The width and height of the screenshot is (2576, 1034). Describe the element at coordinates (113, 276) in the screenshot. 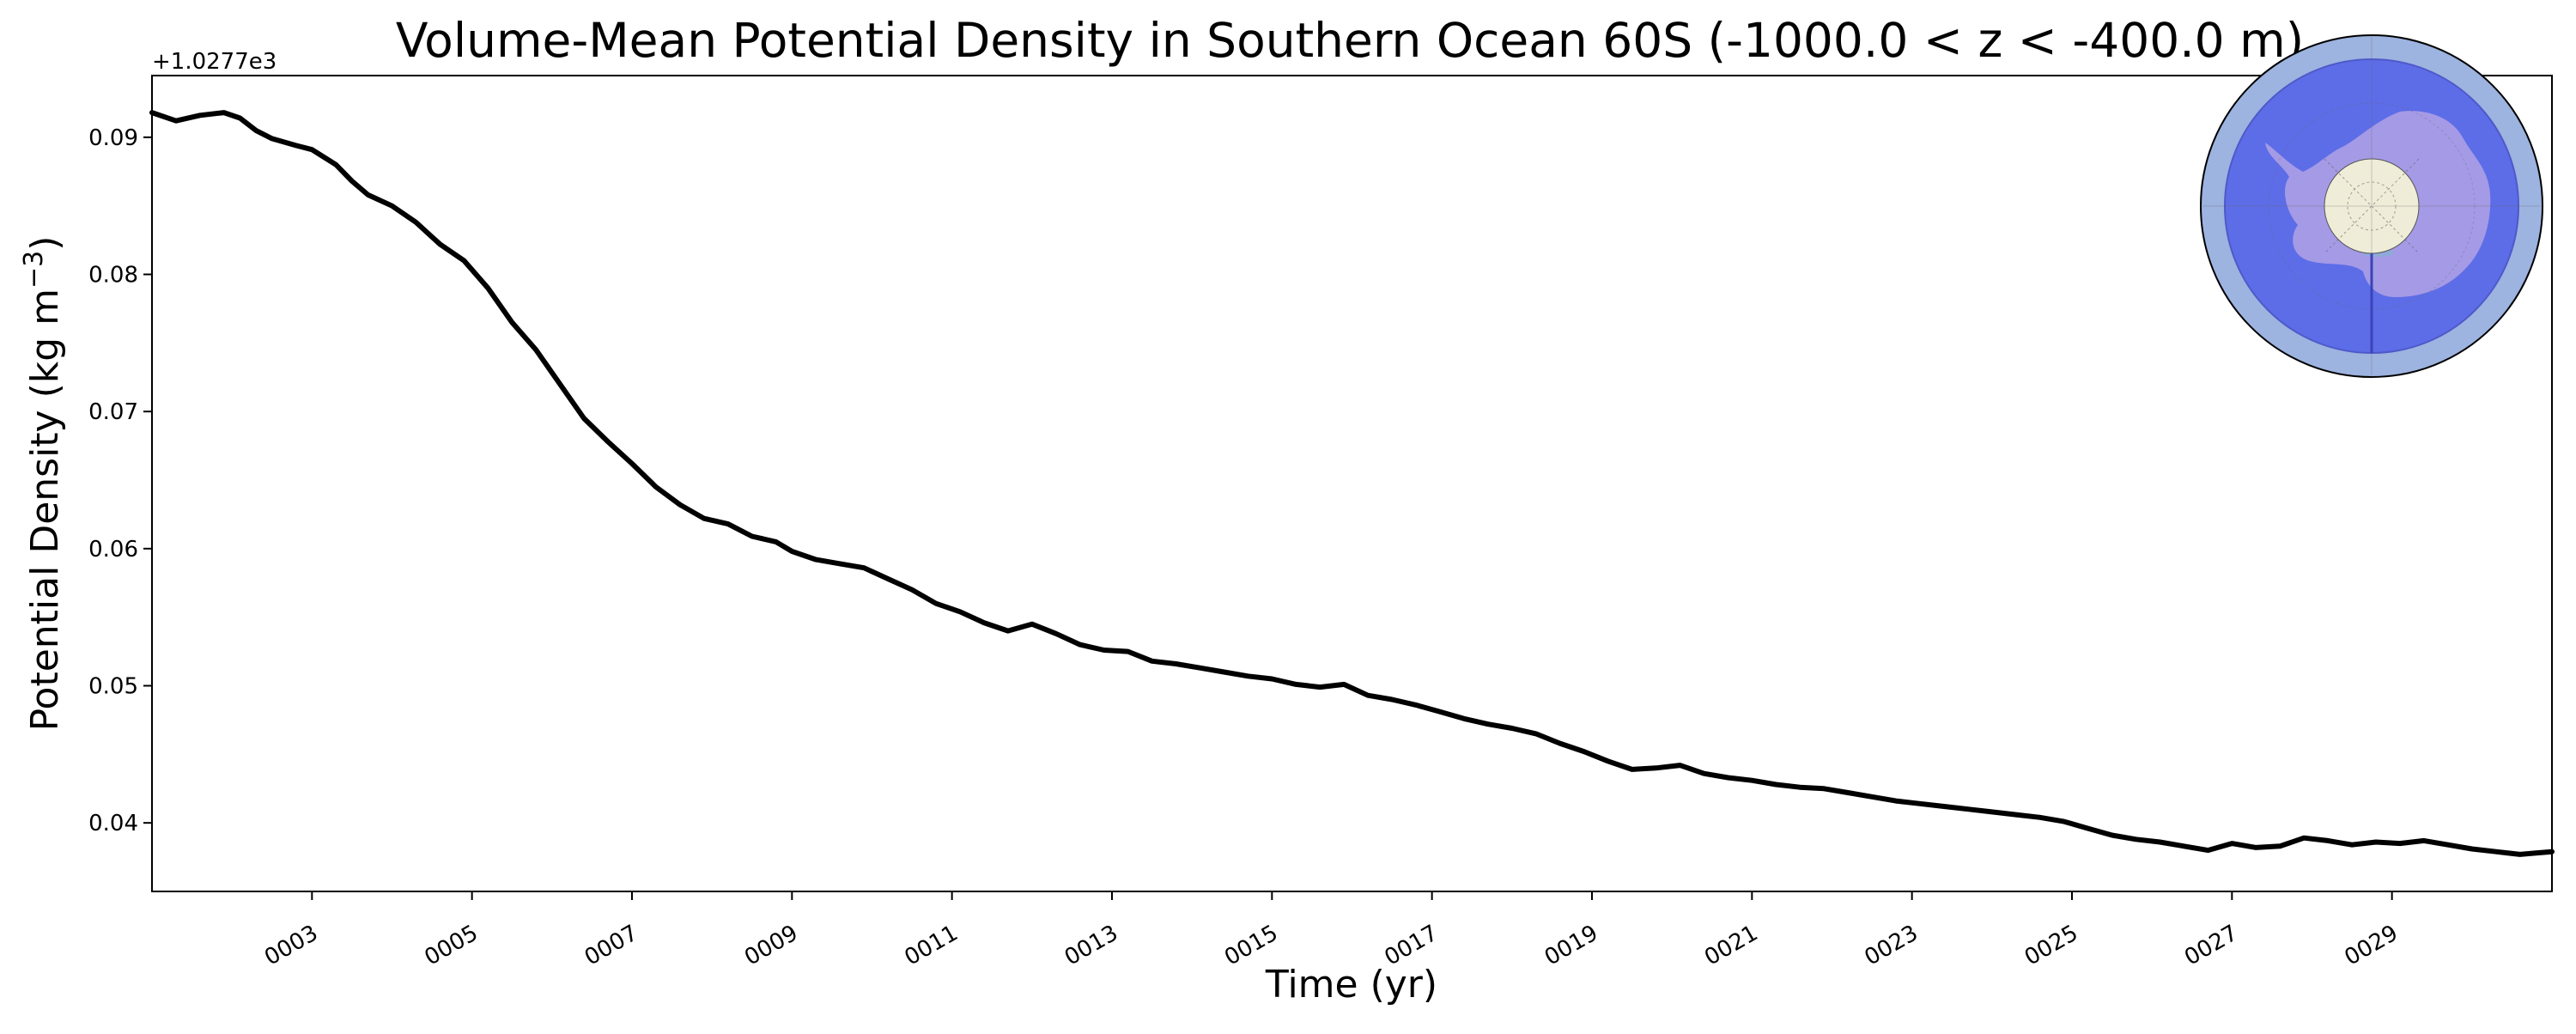

I see `y-tick-label: 0.08` at that location.